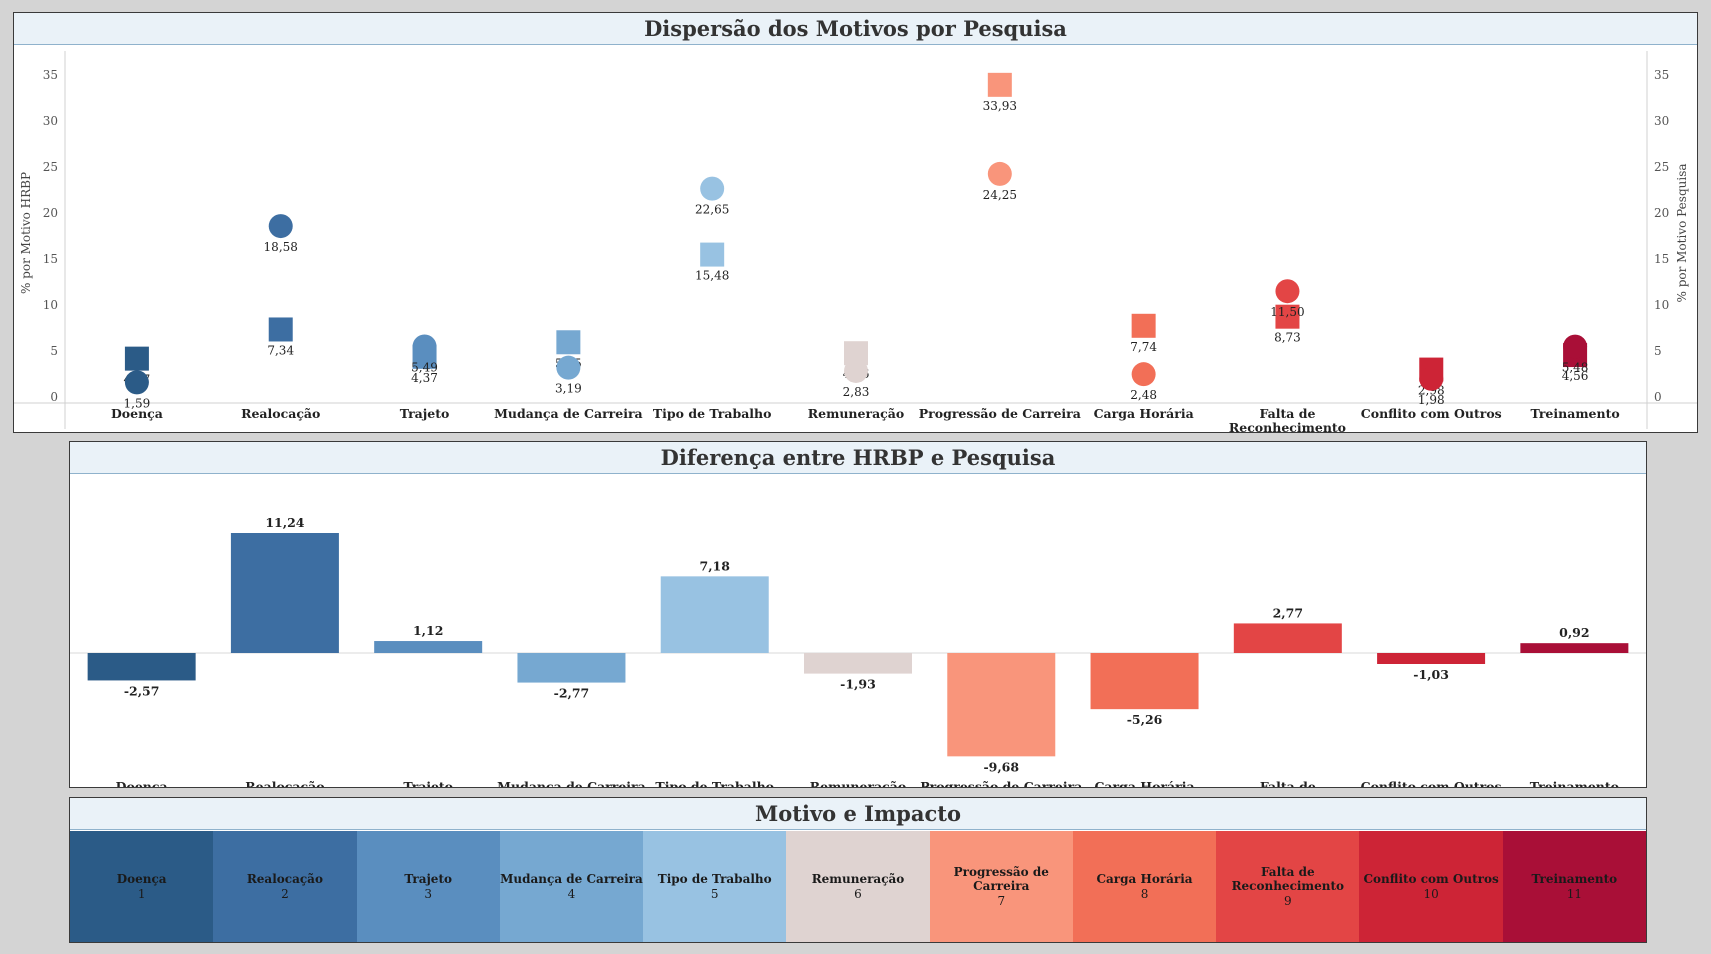  I want to click on heatmap-cell-label: Mudança de Carreira, so click(571, 879).